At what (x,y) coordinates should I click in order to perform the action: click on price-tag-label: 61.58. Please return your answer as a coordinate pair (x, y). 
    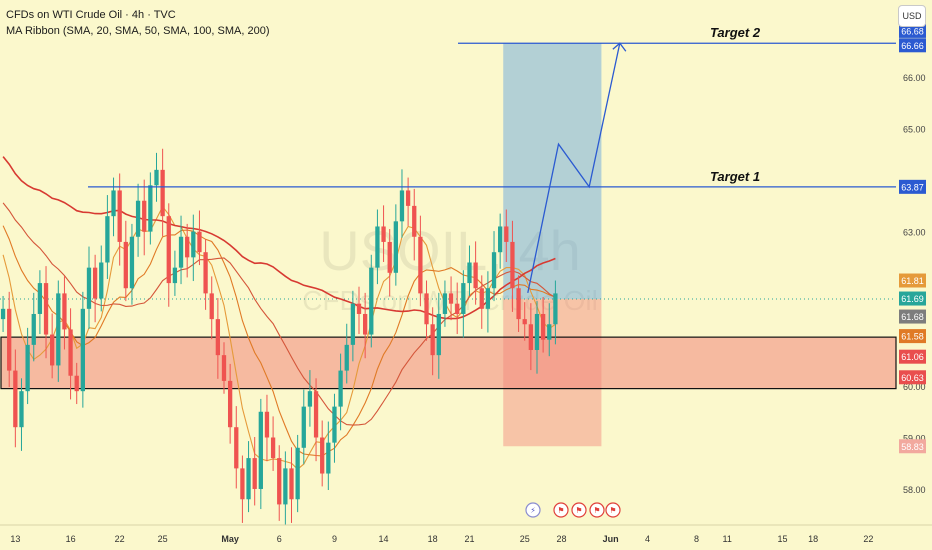
    Looking at the image, I should click on (912, 337).